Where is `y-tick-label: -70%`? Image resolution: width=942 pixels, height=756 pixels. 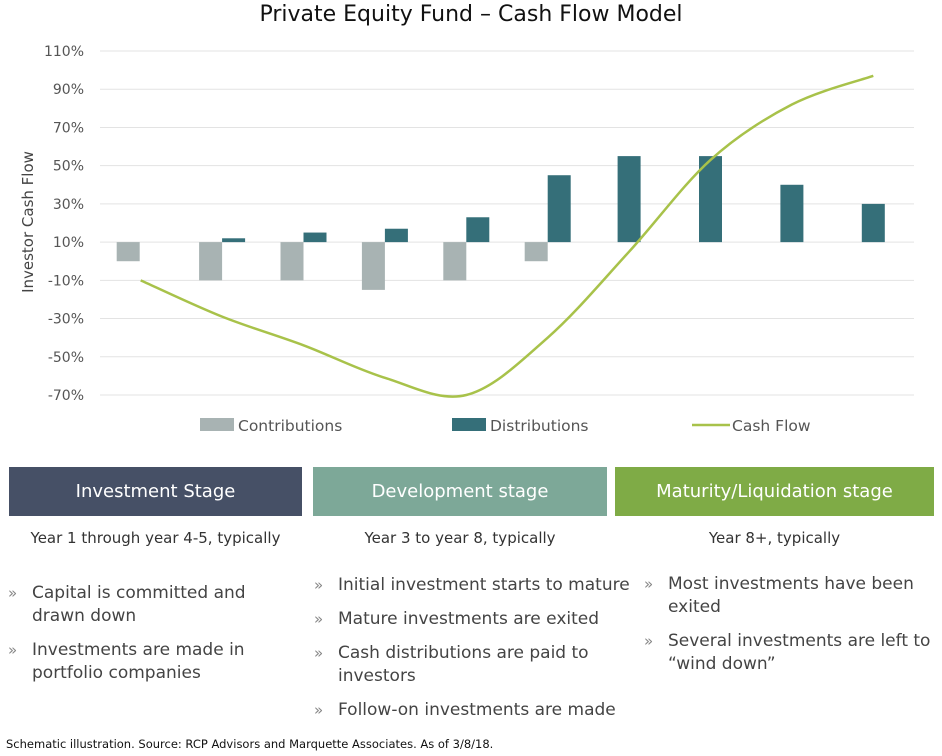 y-tick-label: -70% is located at coordinates (66, 396).